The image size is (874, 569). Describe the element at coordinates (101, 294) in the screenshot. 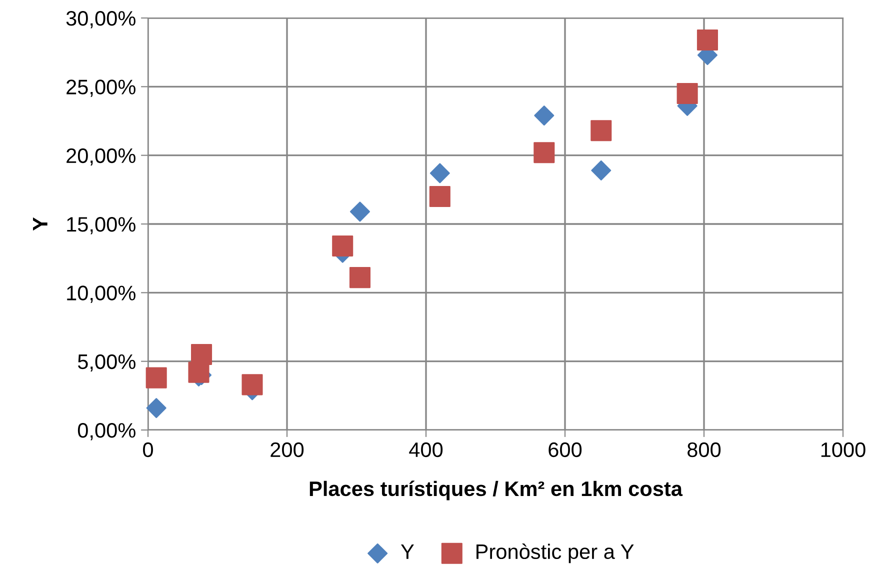

I see `y-tick-label: 10,00%` at that location.